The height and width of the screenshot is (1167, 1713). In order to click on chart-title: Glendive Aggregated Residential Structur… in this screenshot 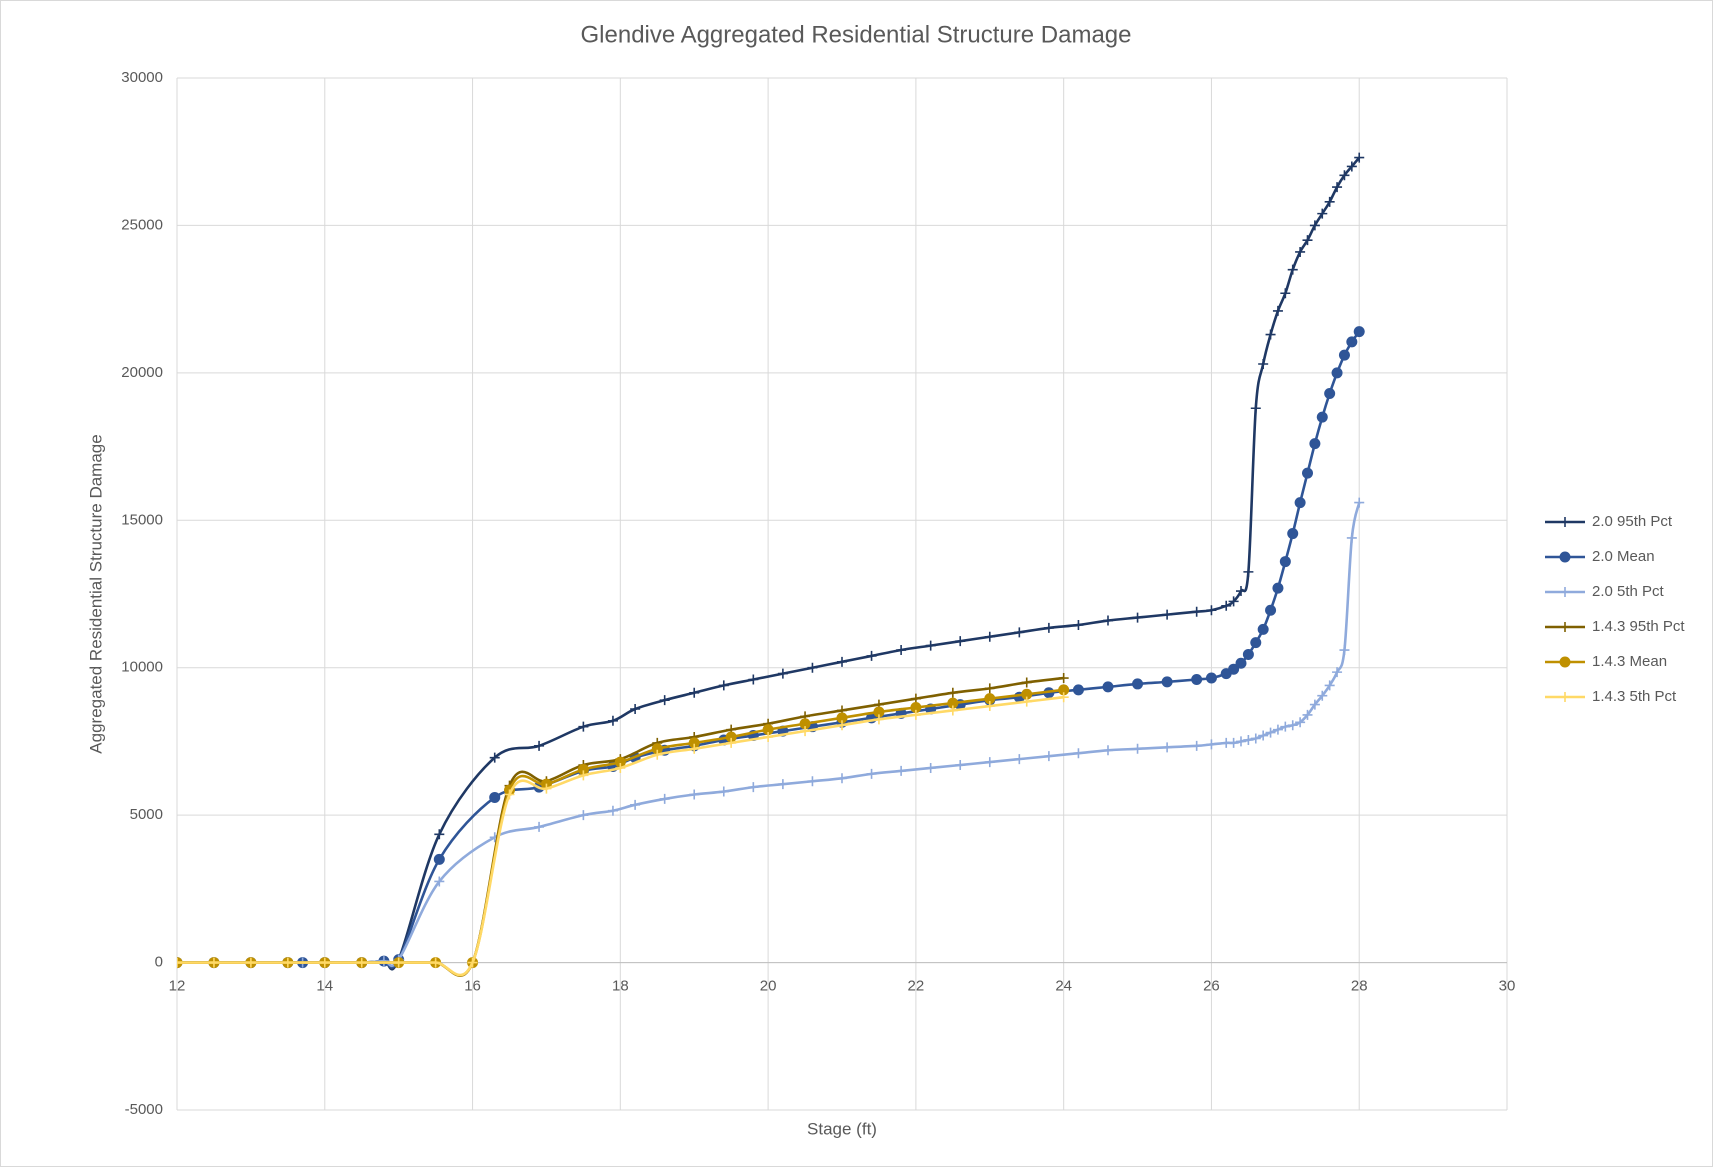, I will do `click(856, 34)`.